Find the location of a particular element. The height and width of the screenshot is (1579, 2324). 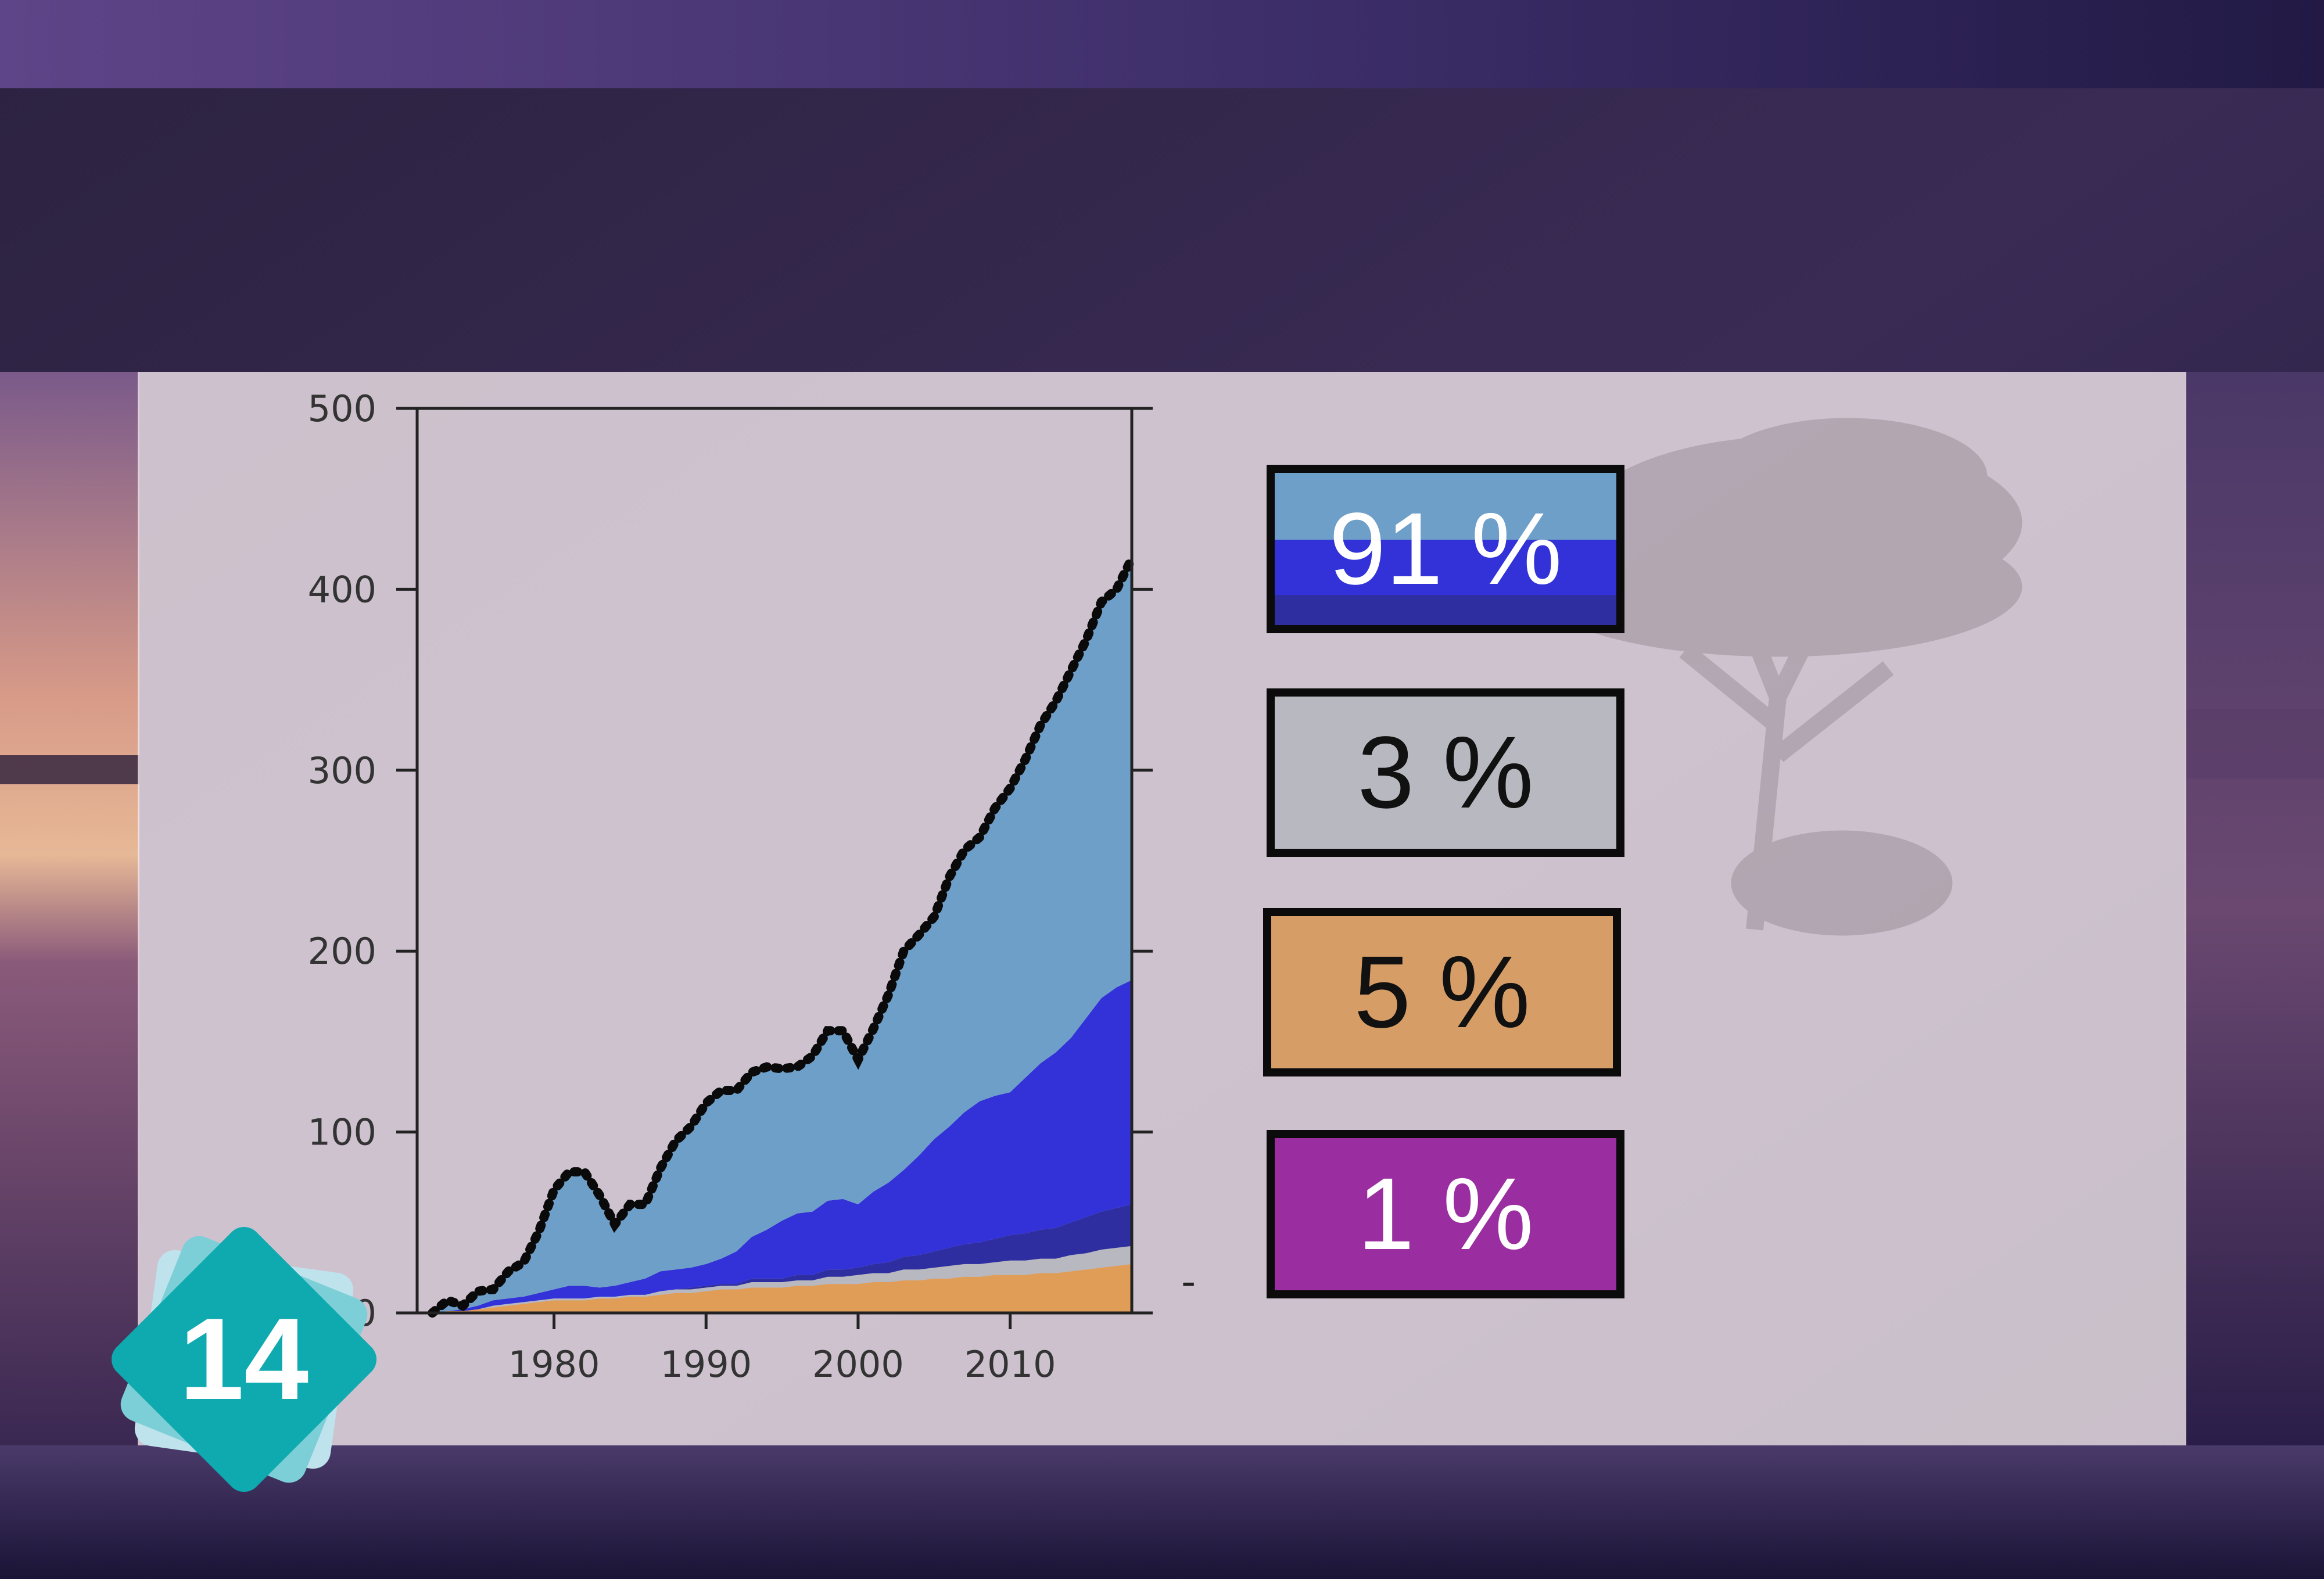

tree-watermark is located at coordinates (1777, 677).